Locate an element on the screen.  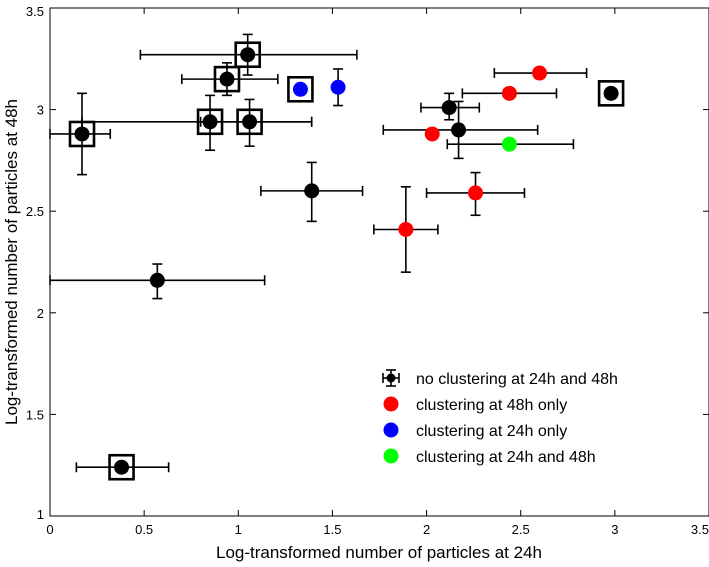
legend-entry-label: clustering at 48h only is located at coordinates (491, 405).